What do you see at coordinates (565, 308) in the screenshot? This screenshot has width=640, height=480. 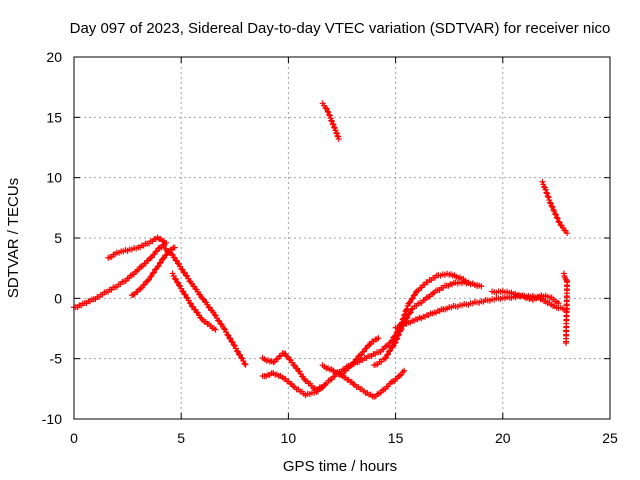 I see `series-arc-o` at bounding box center [565, 308].